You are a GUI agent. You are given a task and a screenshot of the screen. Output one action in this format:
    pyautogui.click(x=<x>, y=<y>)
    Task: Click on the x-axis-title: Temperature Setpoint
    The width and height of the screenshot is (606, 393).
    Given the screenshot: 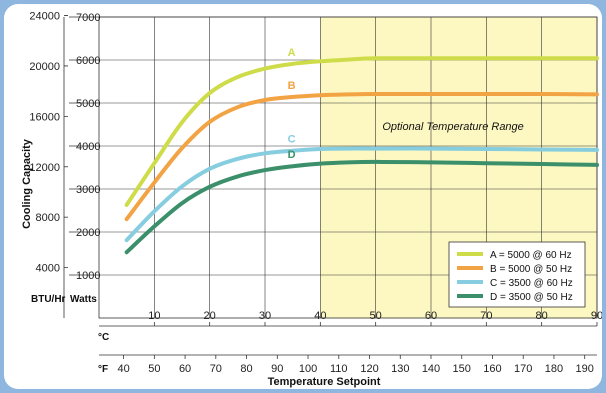 What is the action you would take?
    pyautogui.click(x=324, y=382)
    